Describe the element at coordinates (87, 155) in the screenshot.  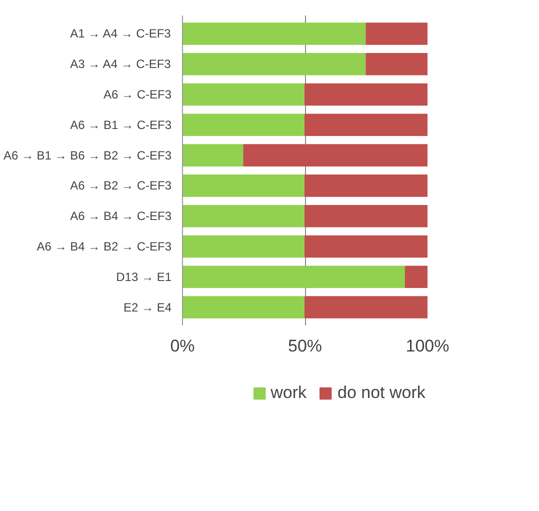
I see `y-tick-label: A6 → B1 → B6 → B2 → C-EF3` at that location.